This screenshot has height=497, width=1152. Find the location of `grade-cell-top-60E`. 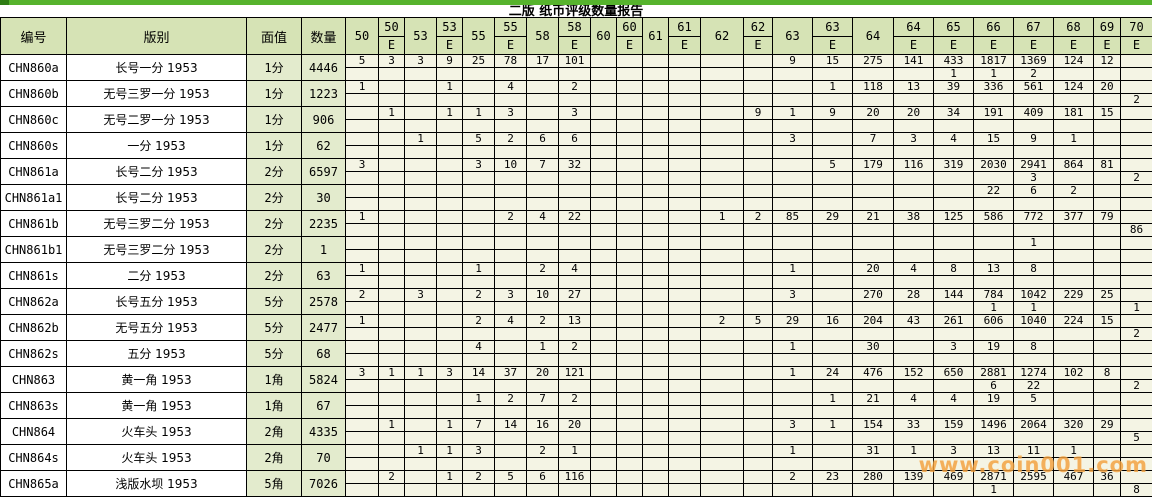

grade-cell-top-60E is located at coordinates (630, 191).